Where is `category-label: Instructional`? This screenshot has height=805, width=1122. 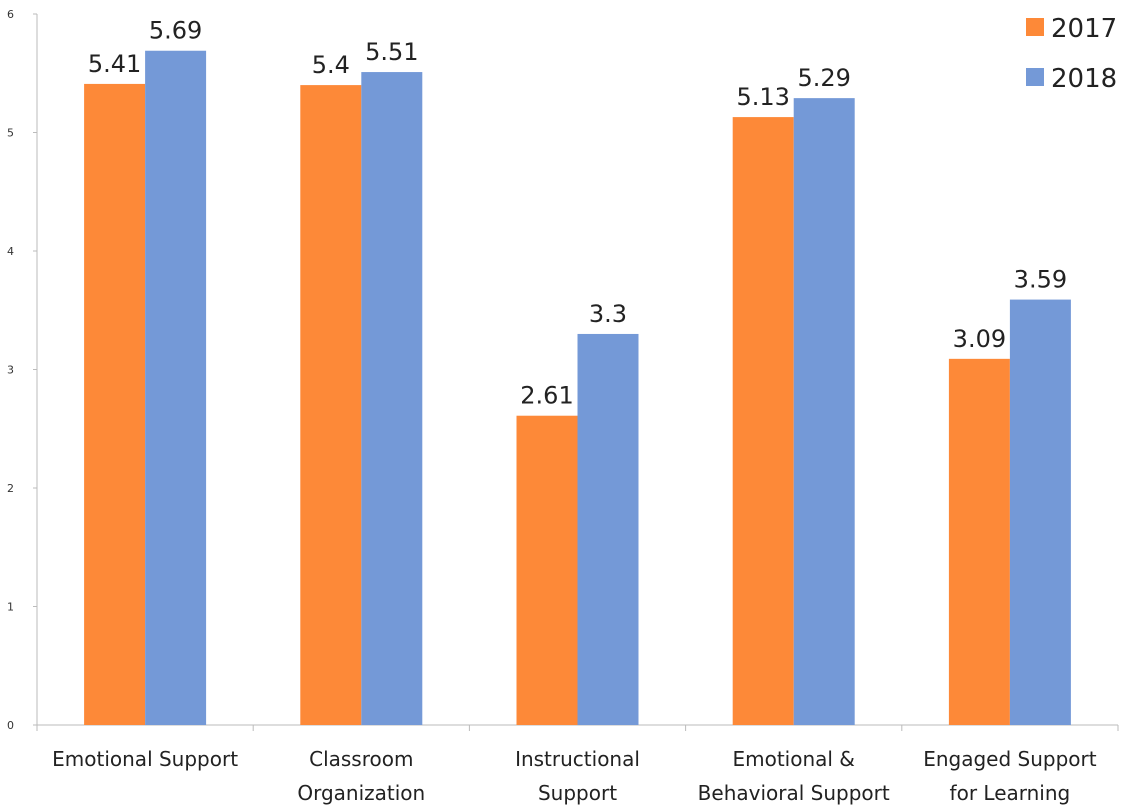 category-label: Instructional is located at coordinates (577, 759).